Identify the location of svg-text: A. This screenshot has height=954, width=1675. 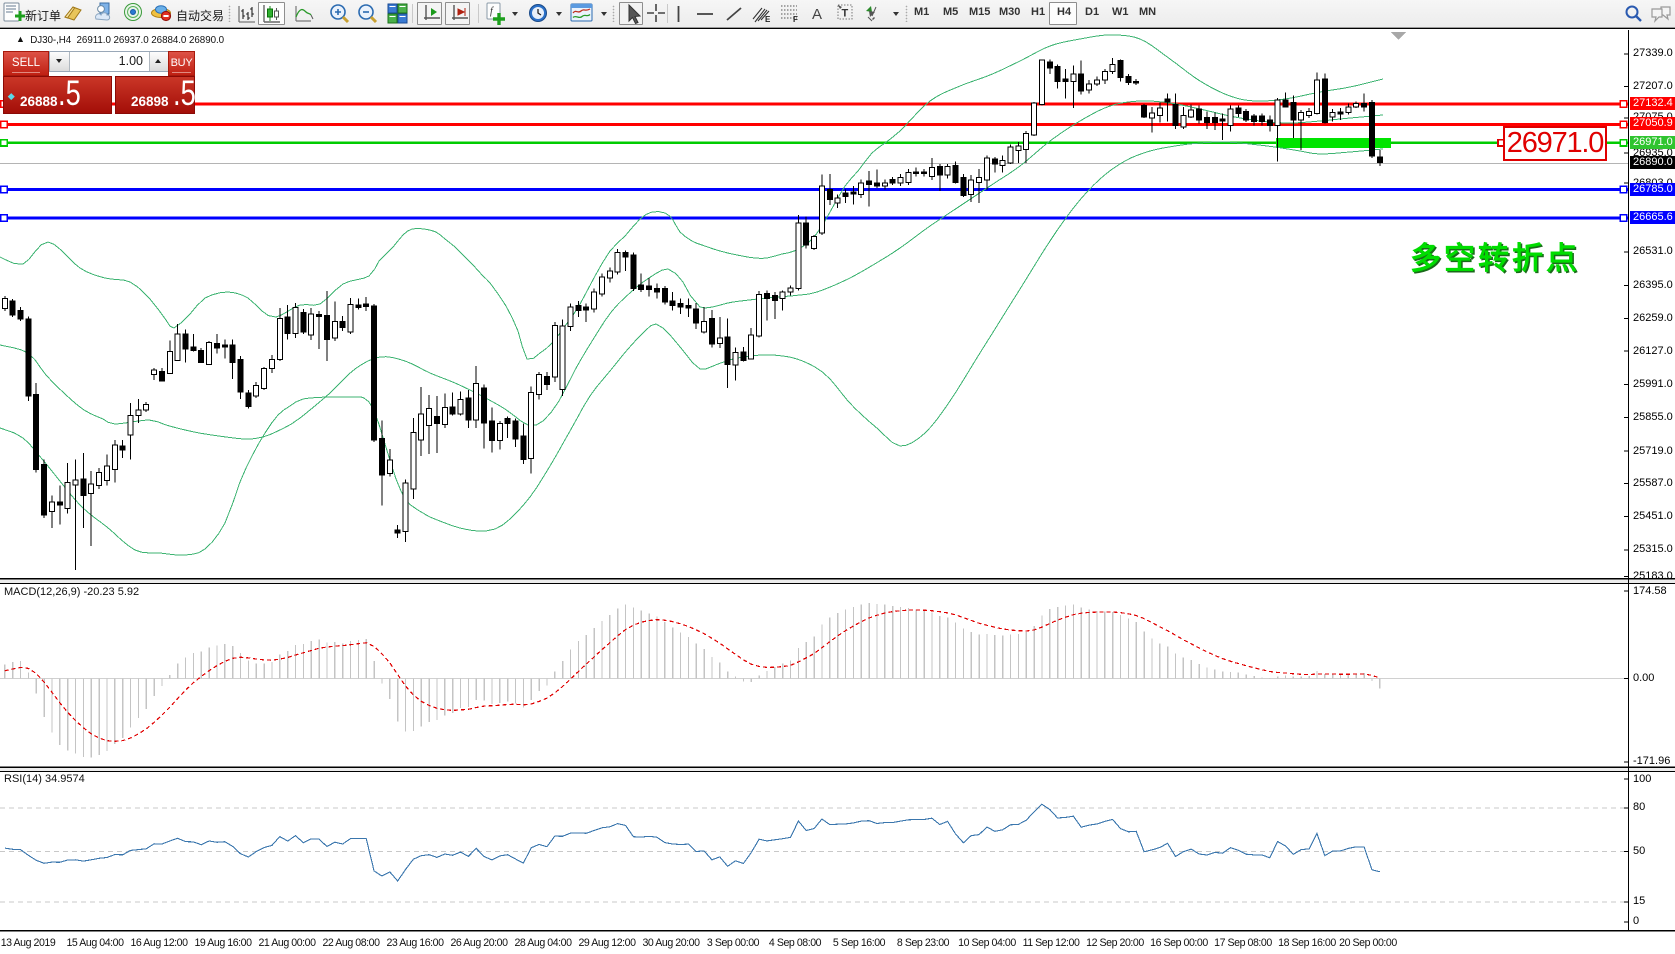
(817, 14).